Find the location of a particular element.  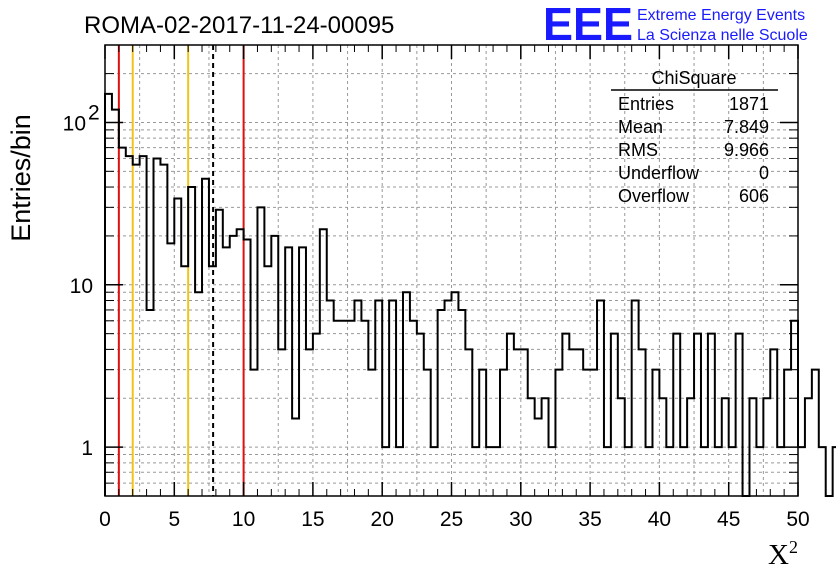

x-tick-label: 10 is located at coordinates (243, 519).